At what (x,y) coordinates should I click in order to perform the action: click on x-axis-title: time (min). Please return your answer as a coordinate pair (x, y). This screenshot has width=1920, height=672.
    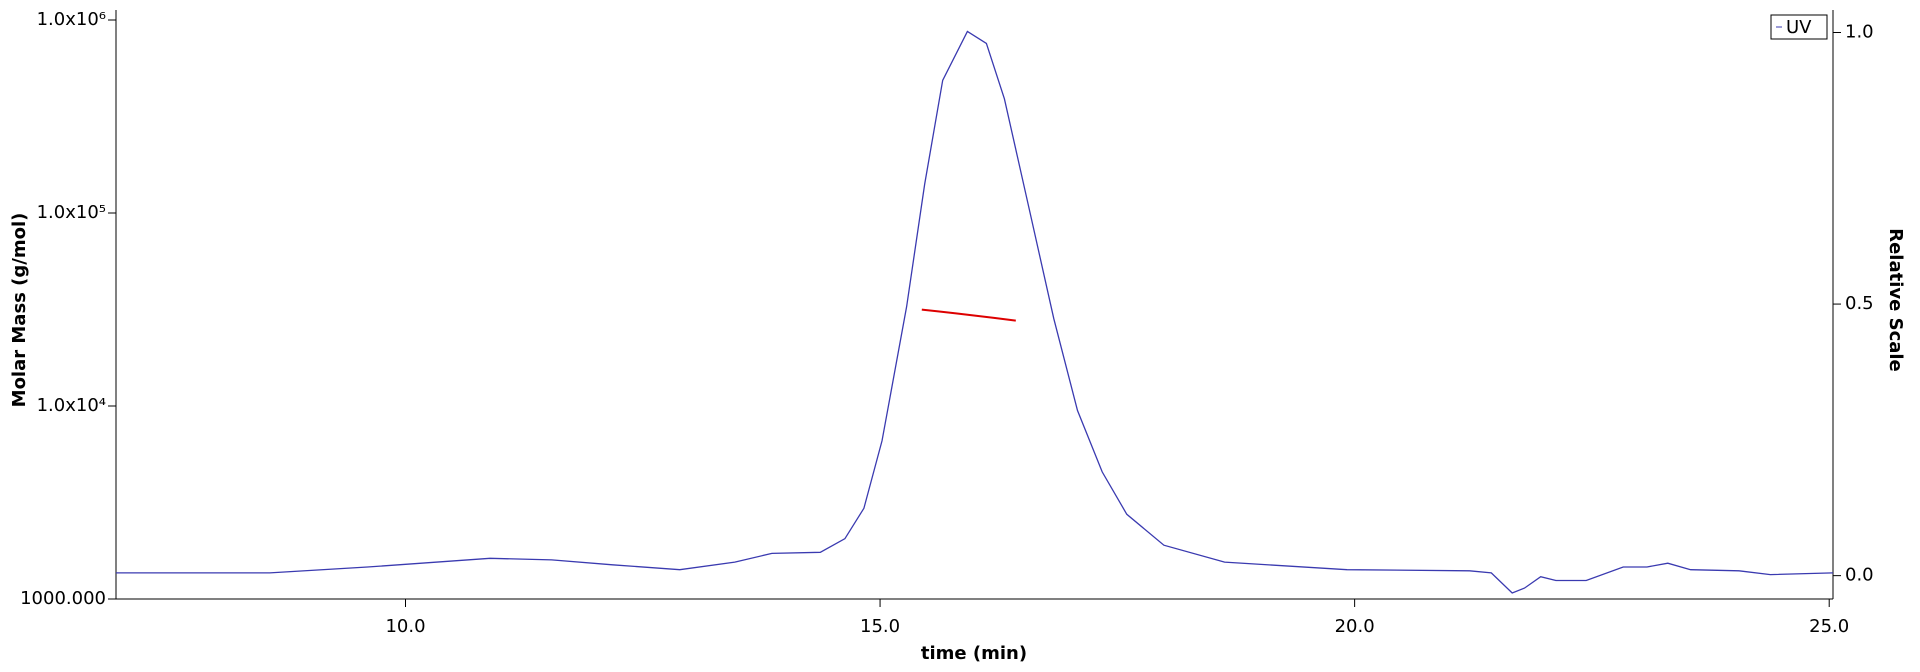
    Looking at the image, I should click on (974, 653).